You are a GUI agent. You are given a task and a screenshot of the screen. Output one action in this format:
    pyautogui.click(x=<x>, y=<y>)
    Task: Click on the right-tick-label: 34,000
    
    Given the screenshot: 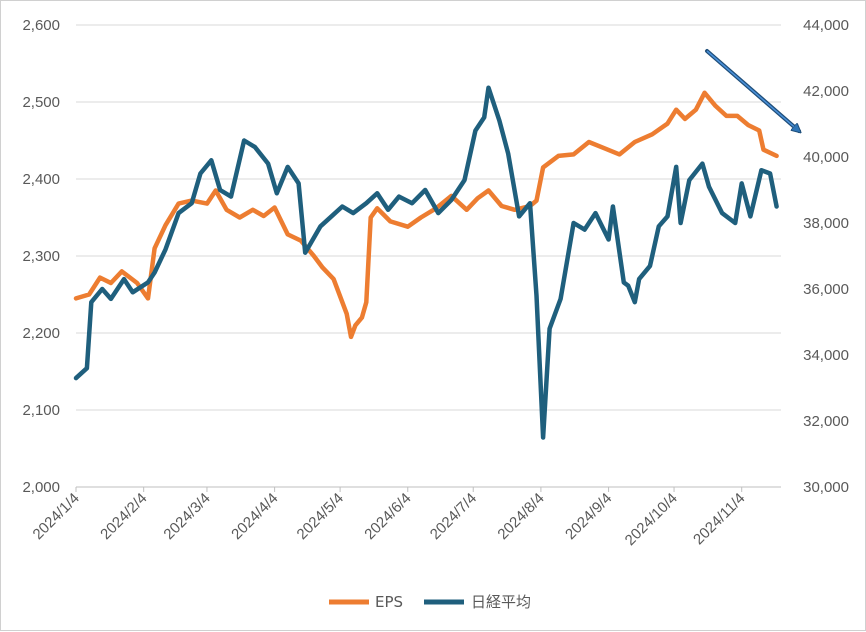 What is the action you would take?
    pyautogui.click(x=826, y=355)
    